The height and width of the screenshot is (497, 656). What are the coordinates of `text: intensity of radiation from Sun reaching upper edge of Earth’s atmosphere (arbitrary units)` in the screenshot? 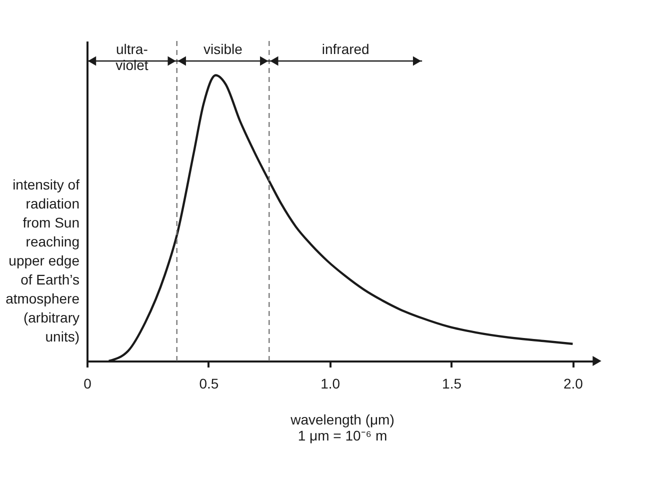 It's located at (43, 260).